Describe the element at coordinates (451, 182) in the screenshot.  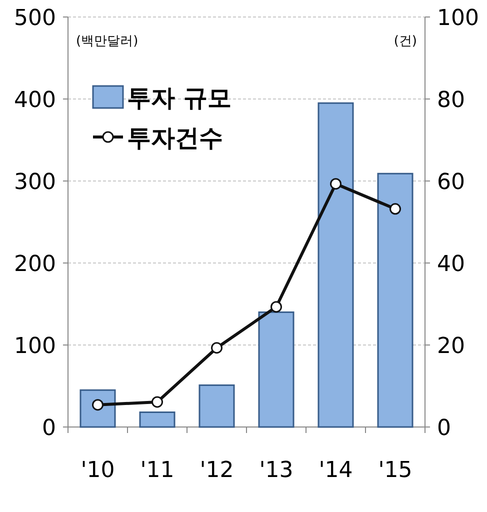
I see `y2-tick-label: 60` at that location.